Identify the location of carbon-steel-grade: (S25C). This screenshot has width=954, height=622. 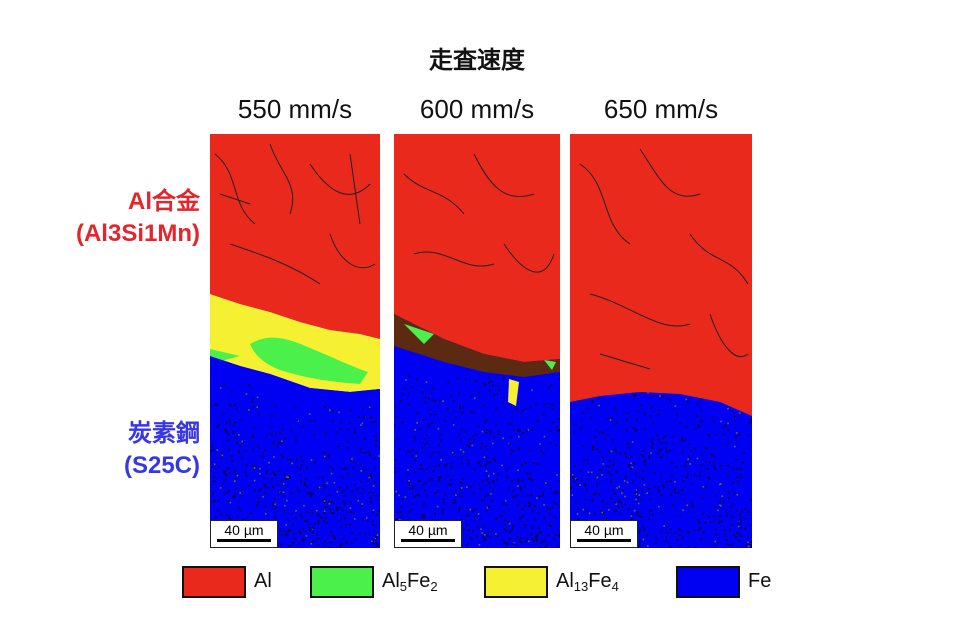
(161, 465).